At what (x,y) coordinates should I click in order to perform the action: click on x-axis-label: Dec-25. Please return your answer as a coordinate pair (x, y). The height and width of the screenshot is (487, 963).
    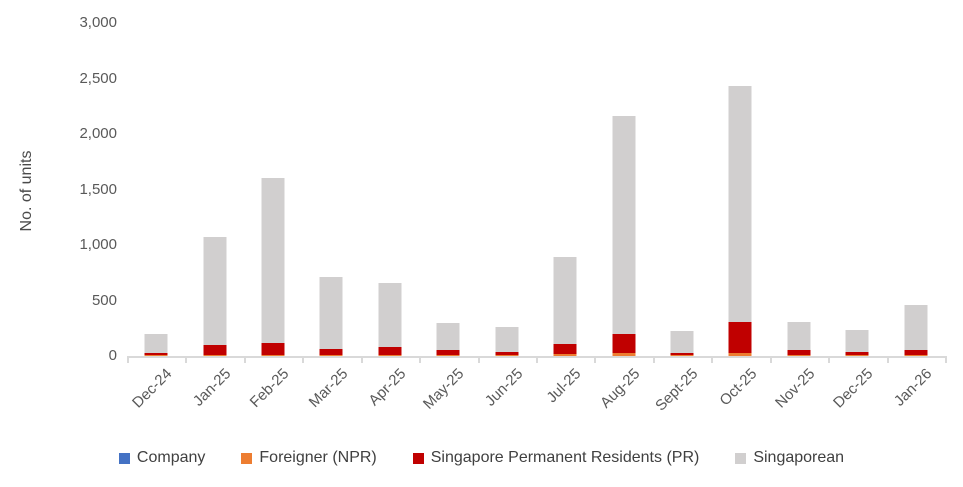
    Looking at the image, I should click on (853, 388).